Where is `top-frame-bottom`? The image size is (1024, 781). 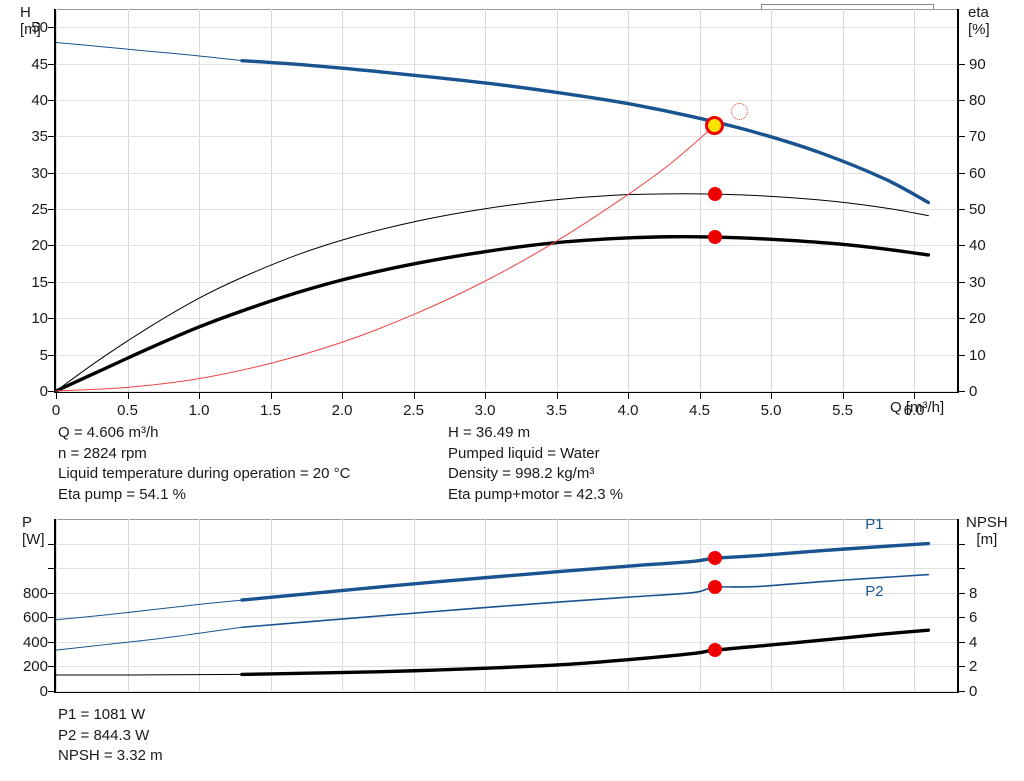
top-frame-bottom is located at coordinates (507, 392).